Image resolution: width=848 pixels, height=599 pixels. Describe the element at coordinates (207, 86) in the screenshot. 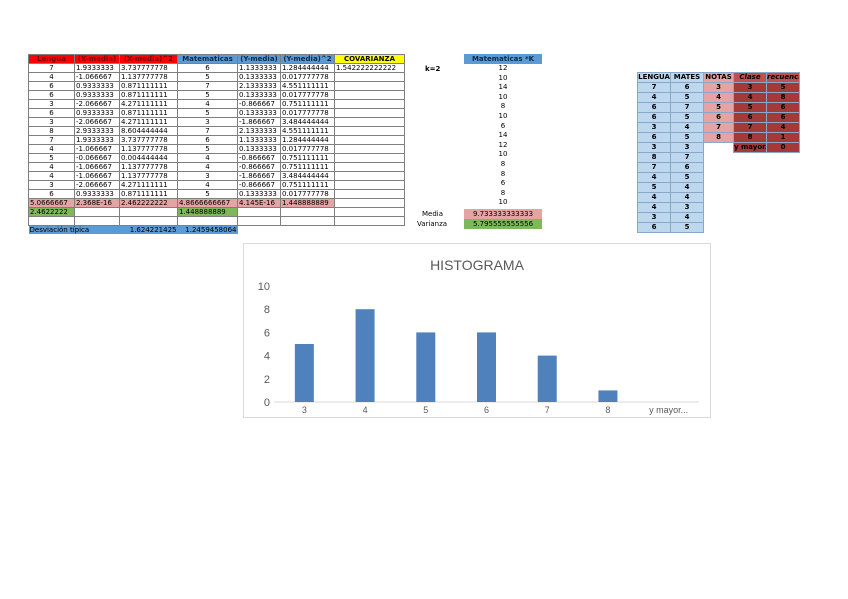

I see `table-cell: 7` at that location.